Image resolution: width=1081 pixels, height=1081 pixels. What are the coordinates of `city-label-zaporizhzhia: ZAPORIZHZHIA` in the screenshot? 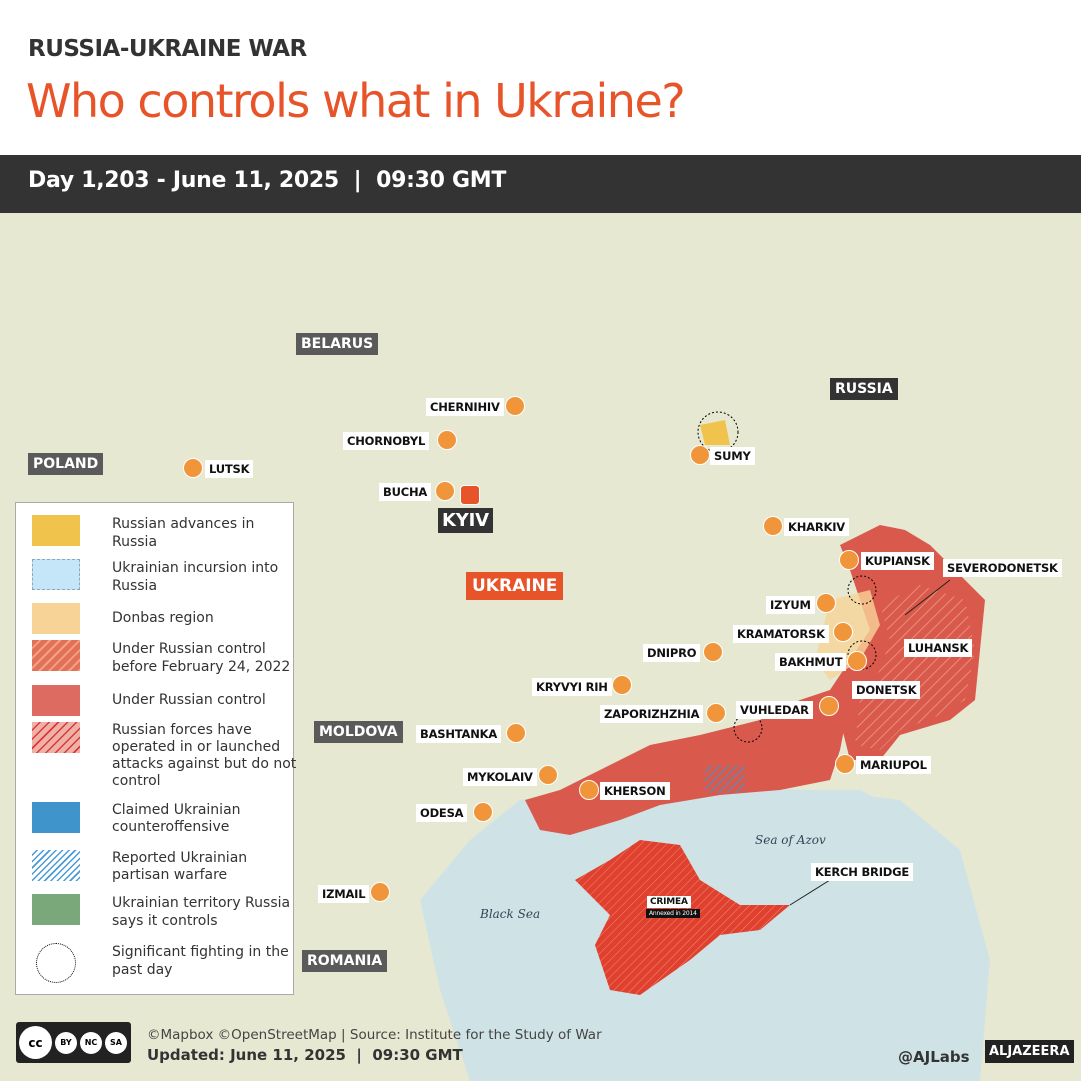 It's located at (652, 714).